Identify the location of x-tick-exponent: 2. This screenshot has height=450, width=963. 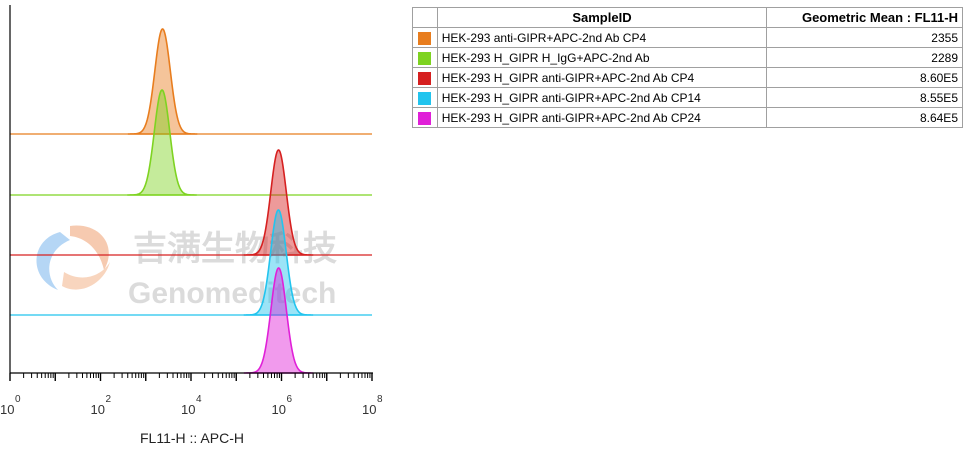
(109, 399).